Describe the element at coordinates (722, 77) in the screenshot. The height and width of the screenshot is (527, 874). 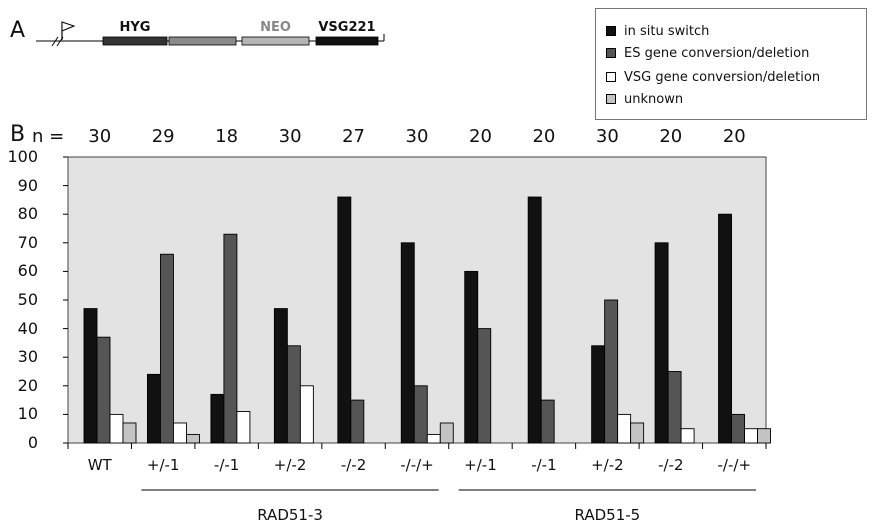
I see `legend-label: VSG gene conversion/deletion` at that location.